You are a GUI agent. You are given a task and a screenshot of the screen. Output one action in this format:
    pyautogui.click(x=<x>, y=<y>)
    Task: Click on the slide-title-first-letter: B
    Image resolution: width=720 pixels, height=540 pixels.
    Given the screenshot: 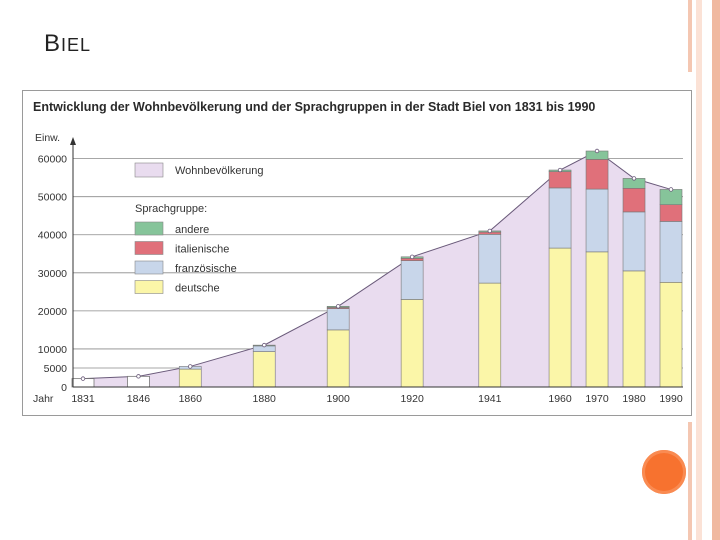 What is the action you would take?
    pyautogui.click(x=53, y=43)
    